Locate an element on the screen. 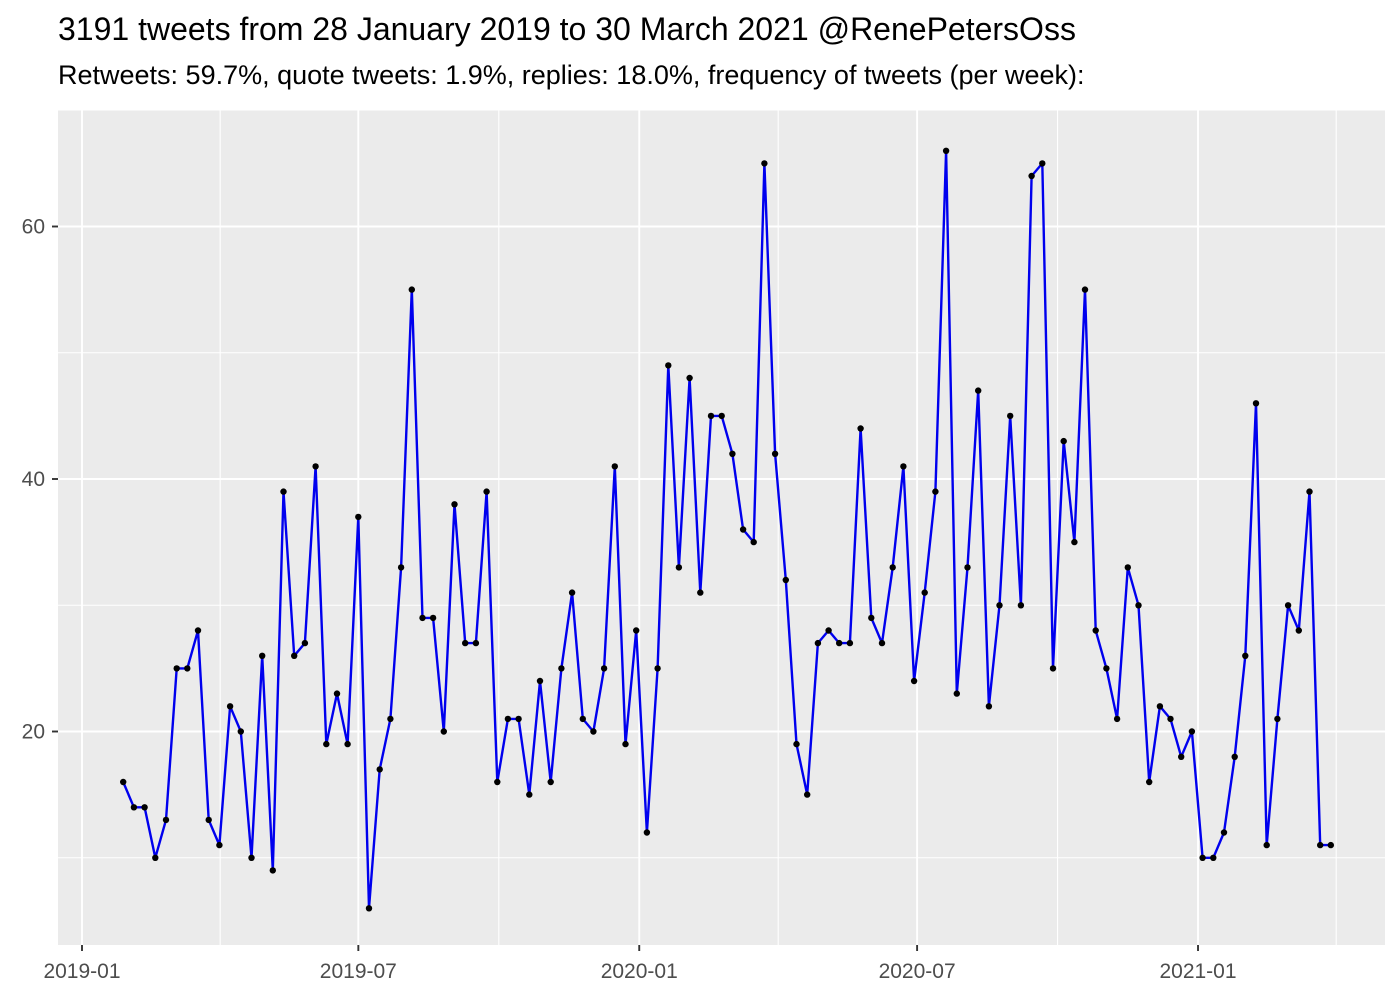 The height and width of the screenshot is (1000, 1400). x-tick-label: 2021-01 is located at coordinates (1197, 971).